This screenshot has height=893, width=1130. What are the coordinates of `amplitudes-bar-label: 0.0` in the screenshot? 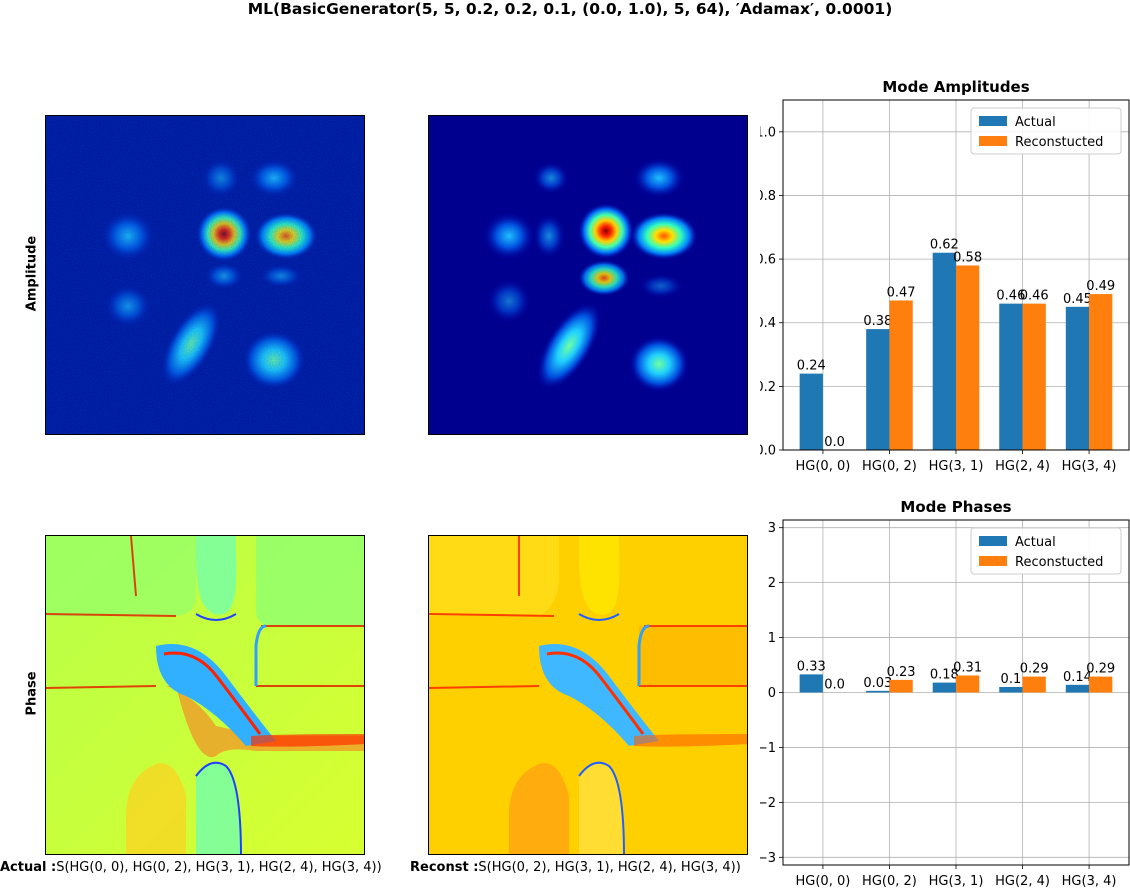 It's located at (834, 442).